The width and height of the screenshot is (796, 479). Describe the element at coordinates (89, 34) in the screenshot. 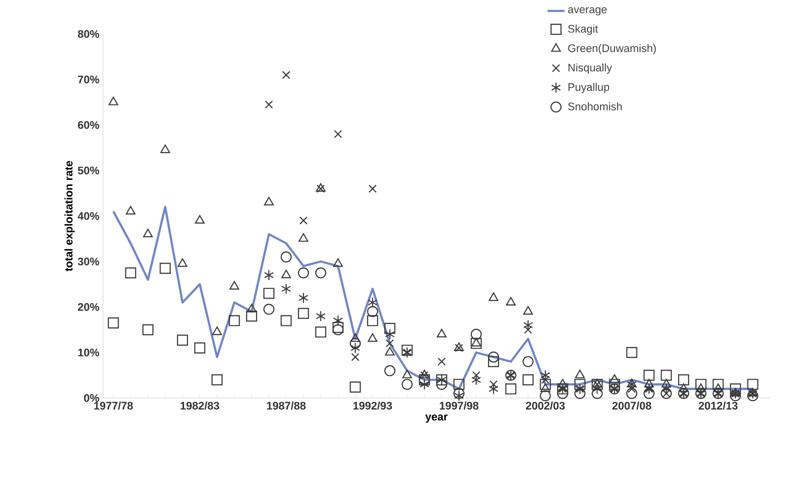

I see `y-tick-label: 80%` at that location.